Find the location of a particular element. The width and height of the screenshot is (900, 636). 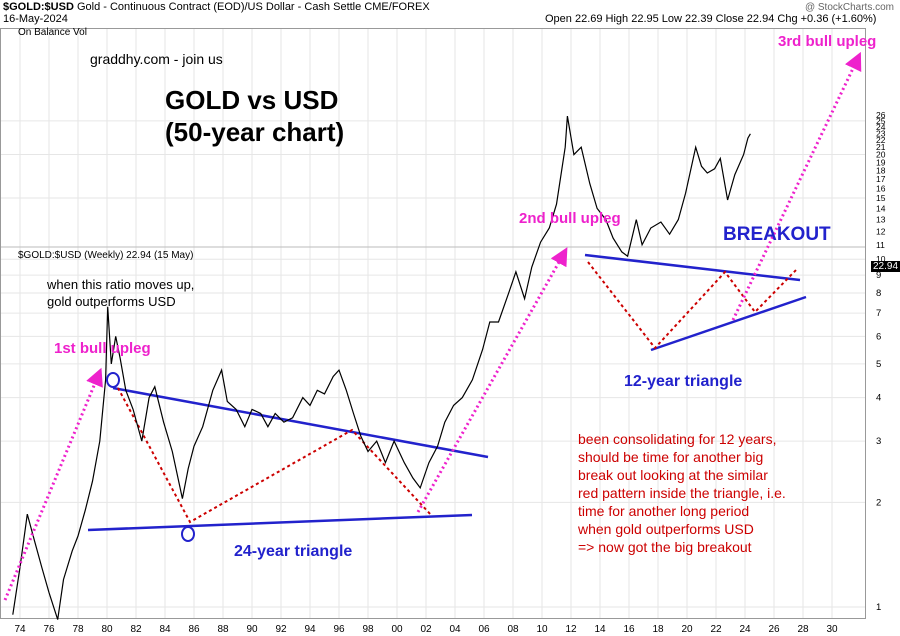

y-tick-label: 4 is located at coordinates (878, 398).